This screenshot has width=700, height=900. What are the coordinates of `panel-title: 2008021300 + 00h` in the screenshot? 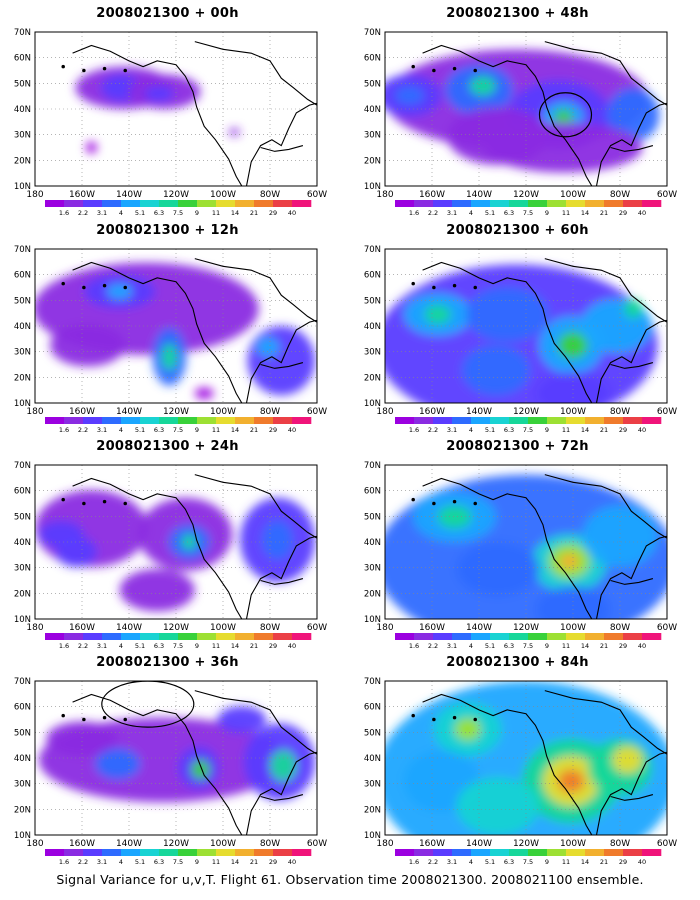 It's located at (167, 13).